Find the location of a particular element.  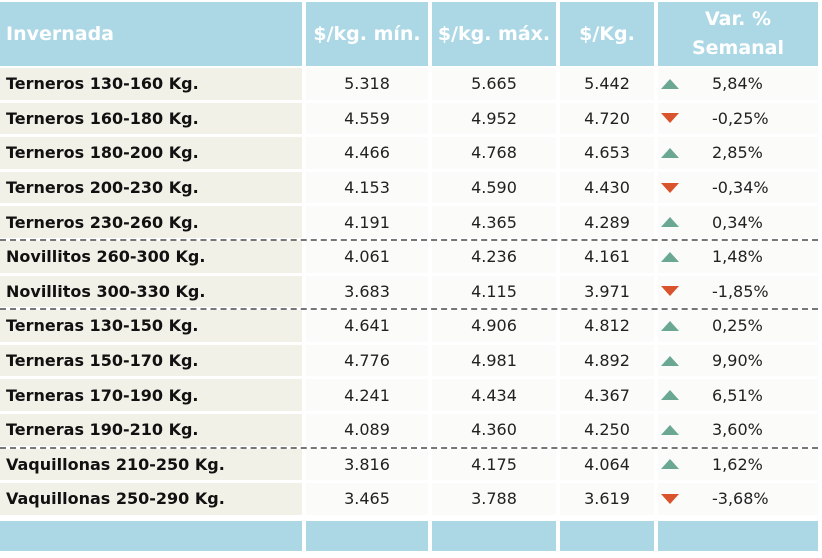

row-label: Vaquillonas 210-250 Kg. is located at coordinates (151, 464).